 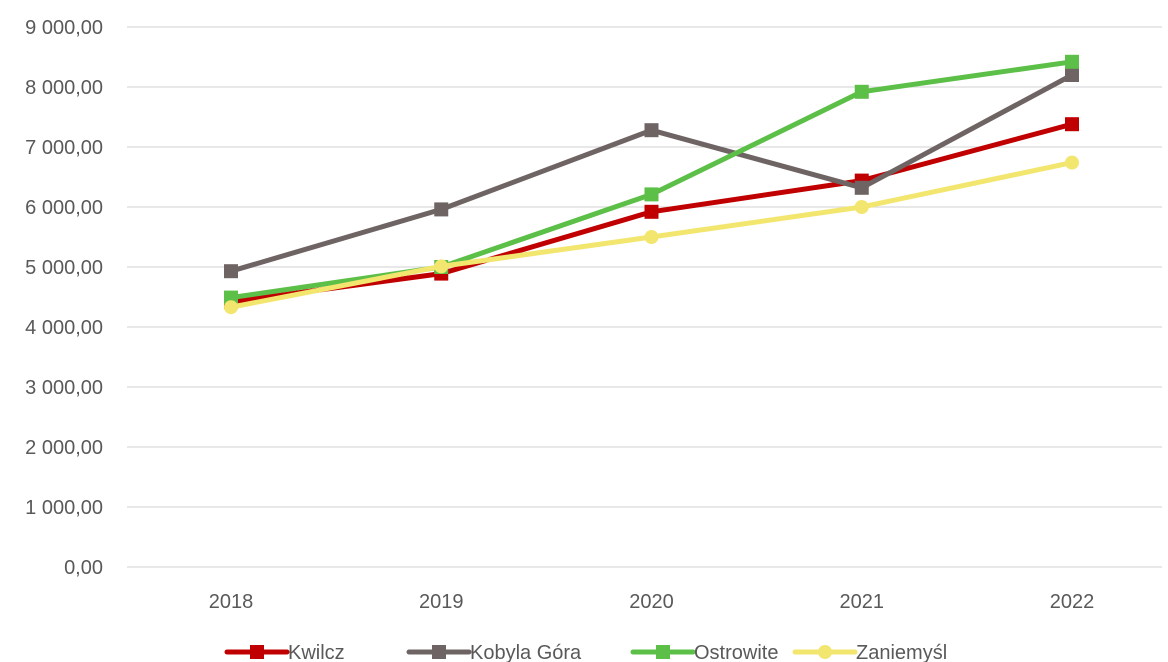 What do you see at coordinates (316, 652) in the screenshot?
I see `legend-label: Kwilcz` at bounding box center [316, 652].